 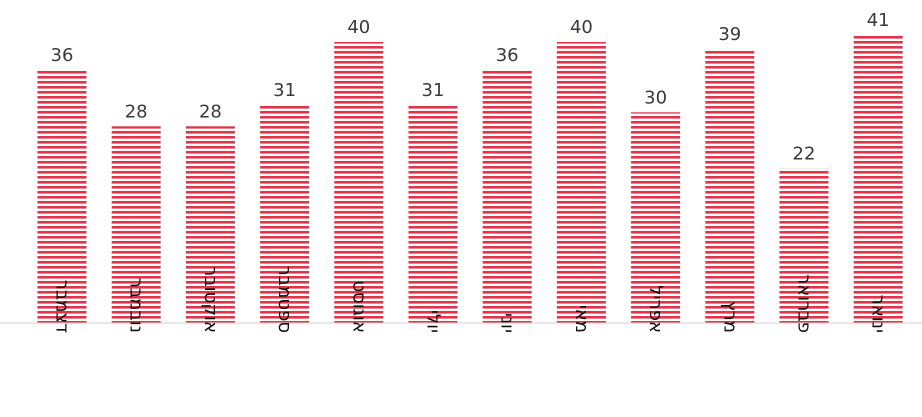 I want to click on category-label-12: ינואר, so click(x=878, y=314).